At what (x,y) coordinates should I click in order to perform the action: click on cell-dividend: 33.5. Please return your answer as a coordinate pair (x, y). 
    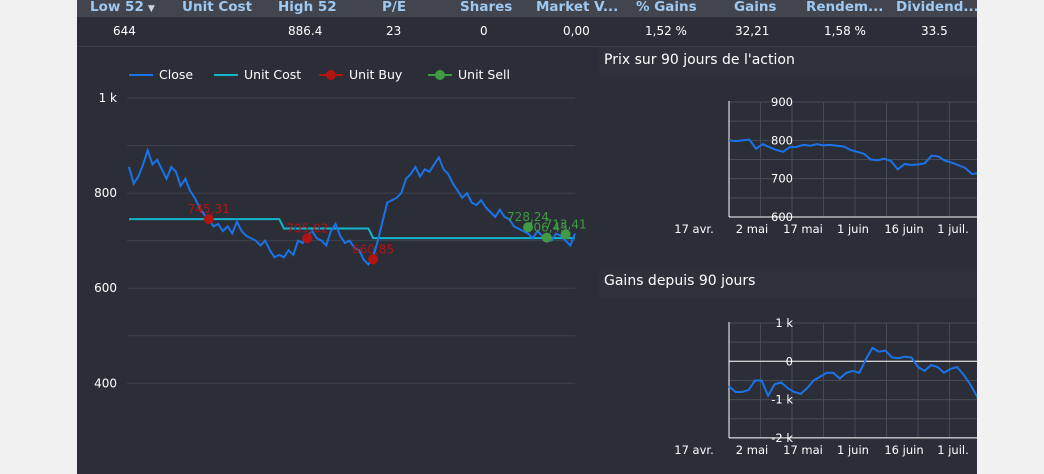
    Looking at the image, I should click on (934, 31).